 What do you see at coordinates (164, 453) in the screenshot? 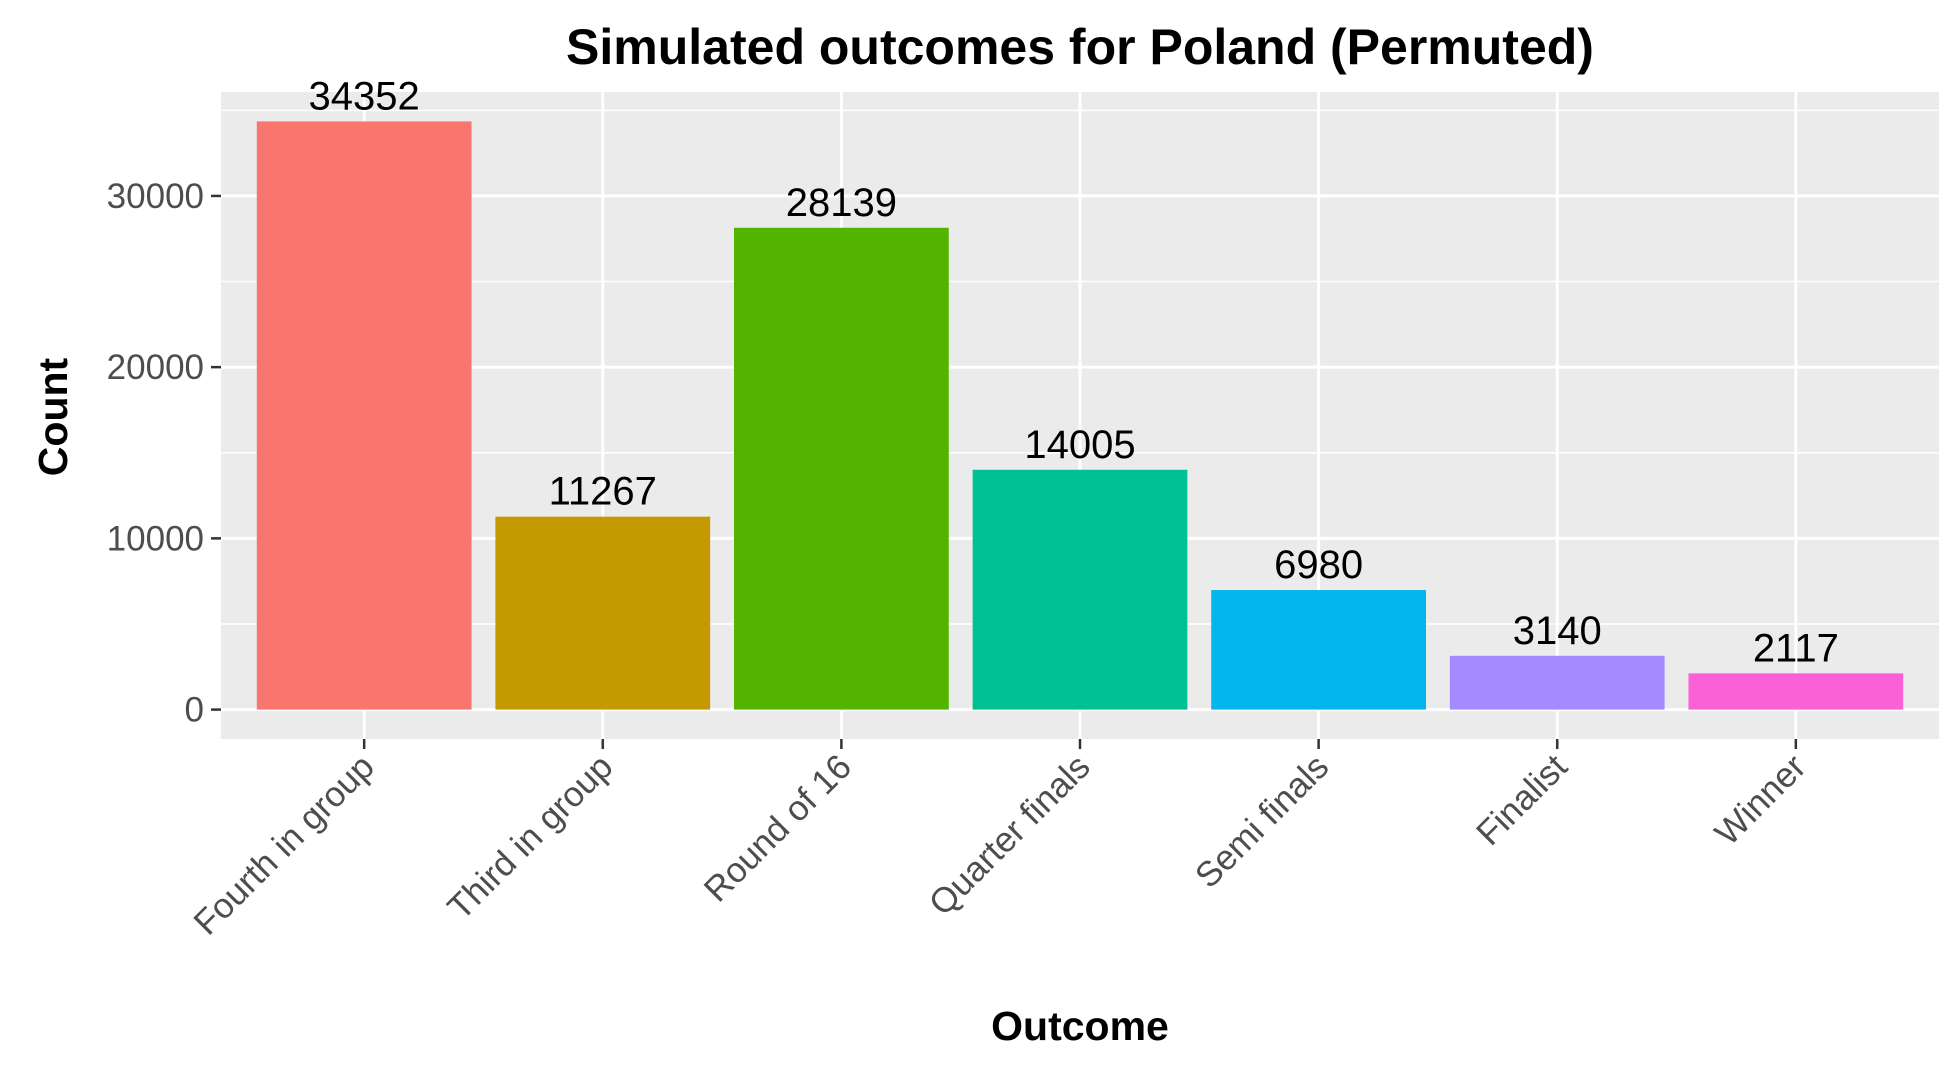
I see `y-axis: 0 10000 20000 30000` at bounding box center [164, 453].